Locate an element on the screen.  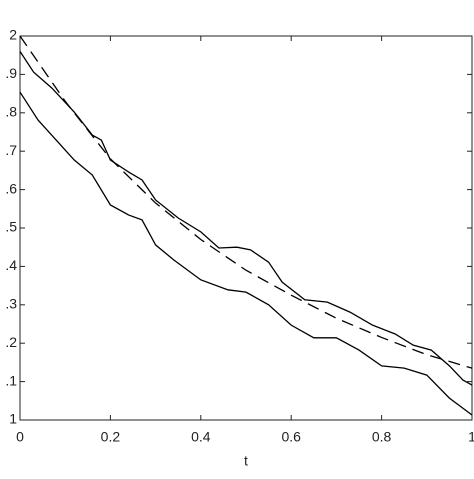
x-tick-label: 0.4 is located at coordinates (201, 437).